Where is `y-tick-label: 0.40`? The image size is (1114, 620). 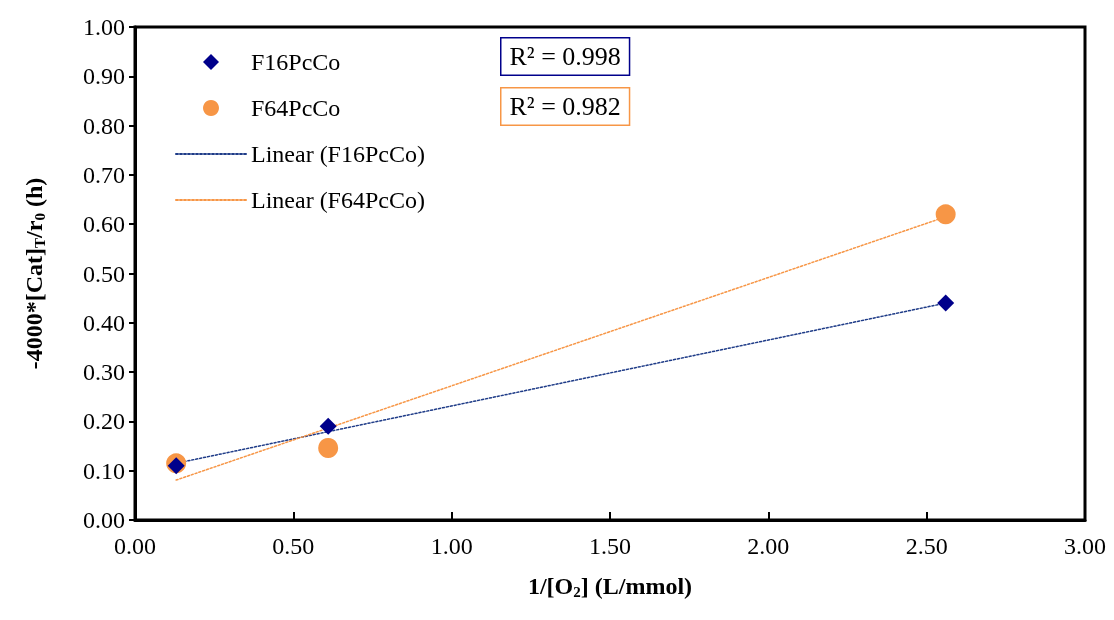
y-tick-label: 0.40 is located at coordinates (104, 322).